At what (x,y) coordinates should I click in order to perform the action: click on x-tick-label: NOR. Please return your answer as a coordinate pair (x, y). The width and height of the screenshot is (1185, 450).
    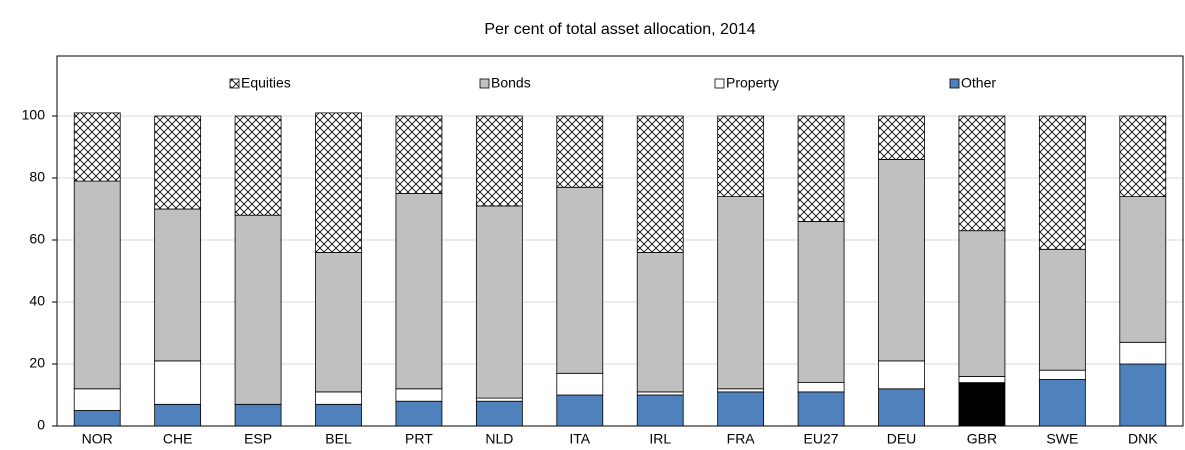
    Looking at the image, I should click on (97, 439).